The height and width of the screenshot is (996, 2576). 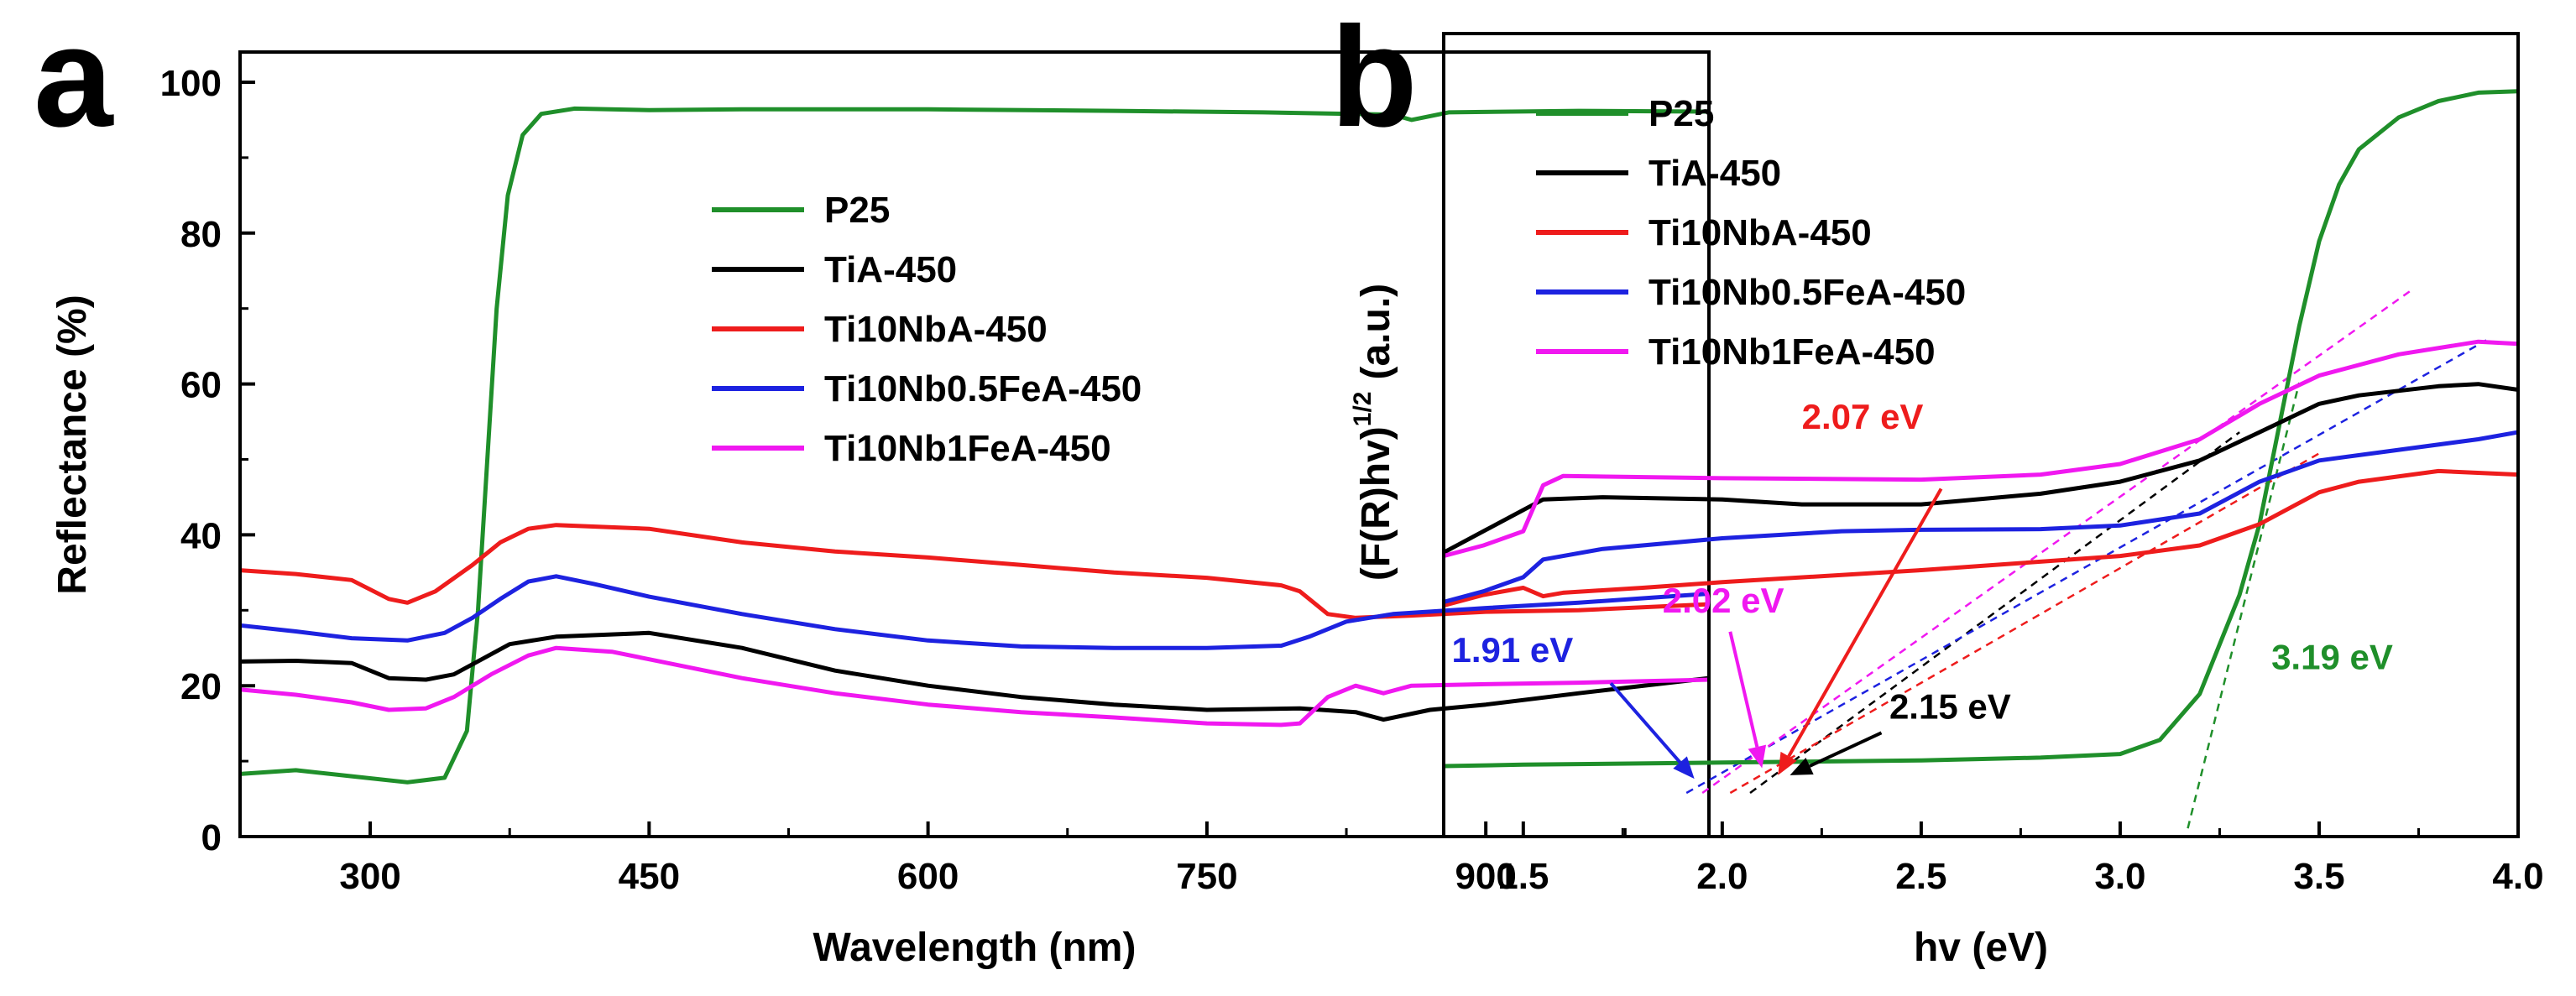 I want to click on annotation-label: 3.19 eV, so click(x=2332, y=656).